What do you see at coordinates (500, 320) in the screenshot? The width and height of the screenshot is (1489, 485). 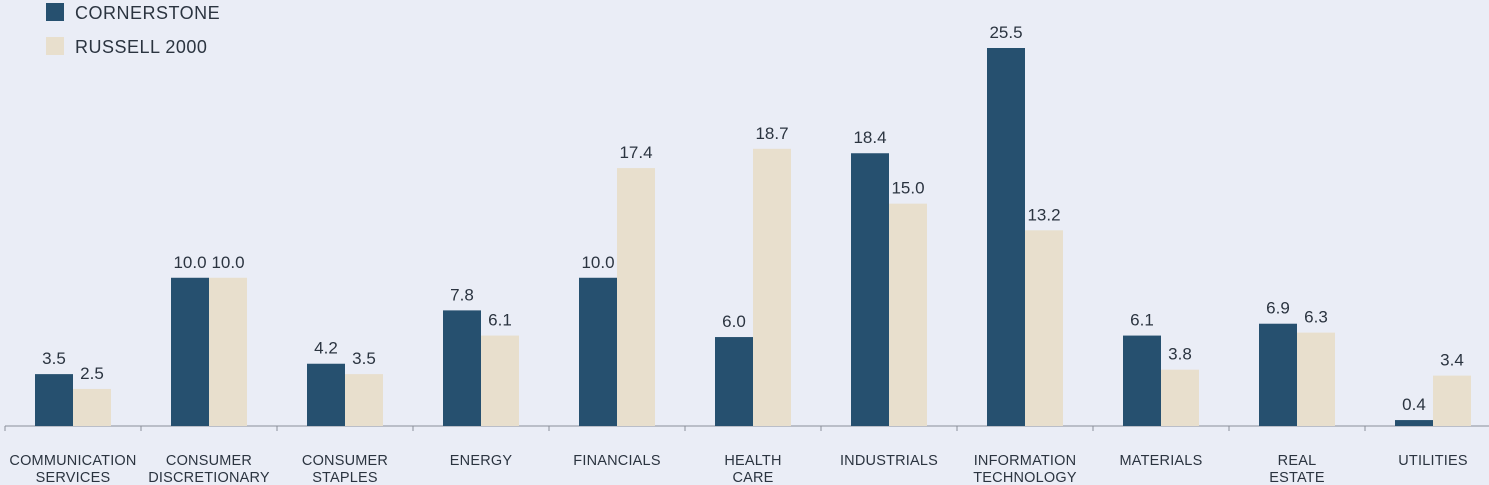 I see `value-label-russell-2000-energy: 6.1` at bounding box center [500, 320].